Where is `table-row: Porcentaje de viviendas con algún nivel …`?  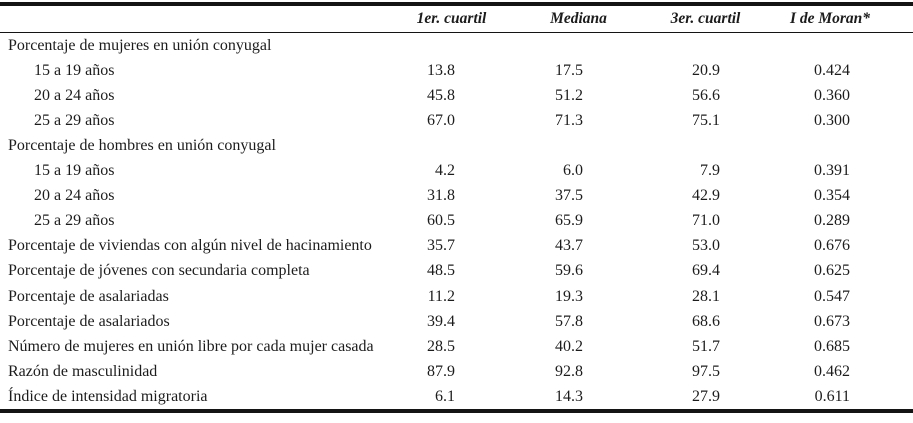
table-row: Porcentaje de viviendas con algún nivel … is located at coordinates (456, 246).